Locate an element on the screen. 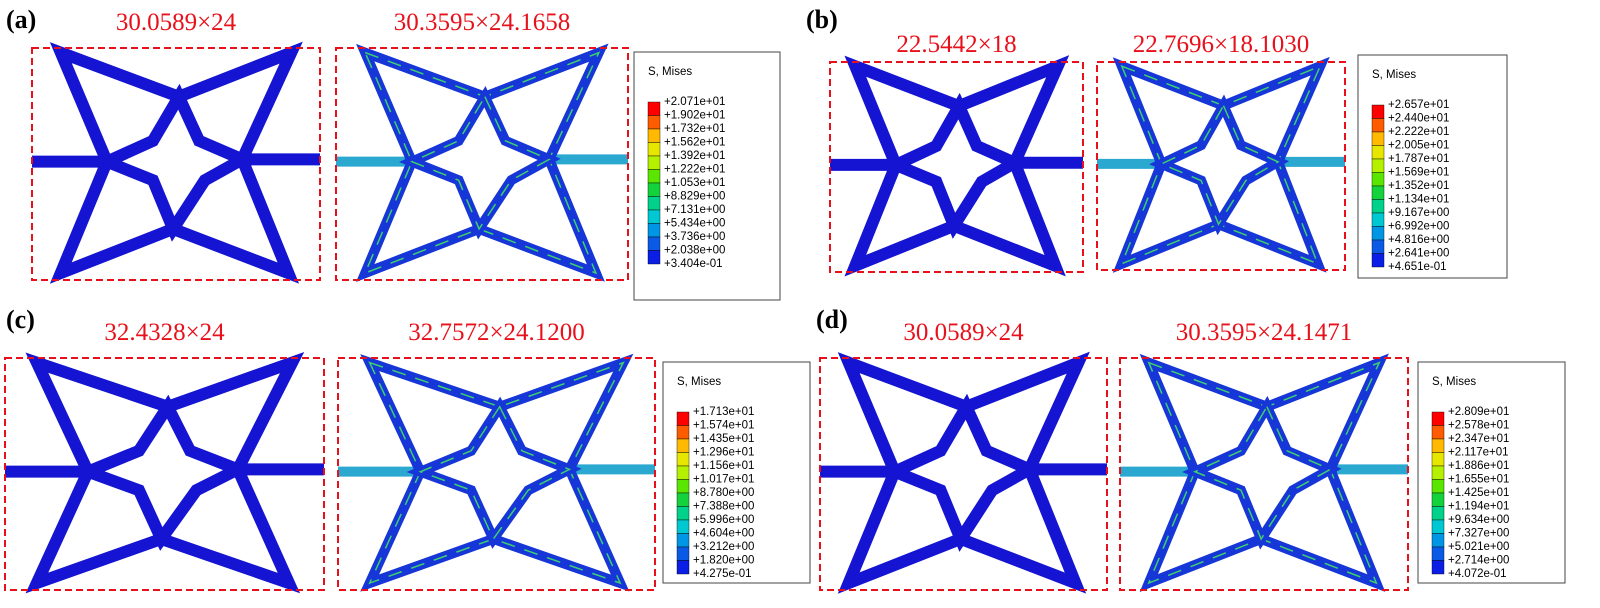 The width and height of the screenshot is (1600, 608). legend-value: +1.352e+01 is located at coordinates (1418, 186).